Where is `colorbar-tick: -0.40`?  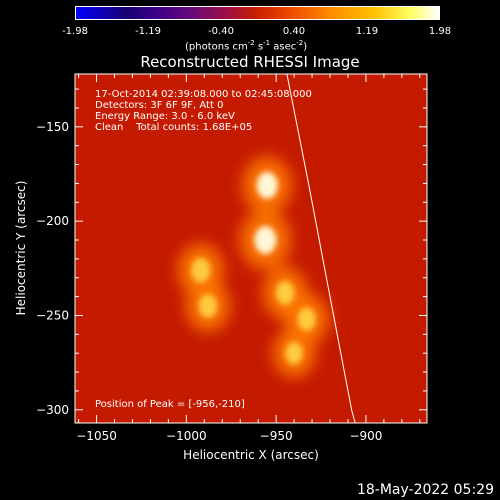
colorbar-tick: -0.40 is located at coordinates (221, 31).